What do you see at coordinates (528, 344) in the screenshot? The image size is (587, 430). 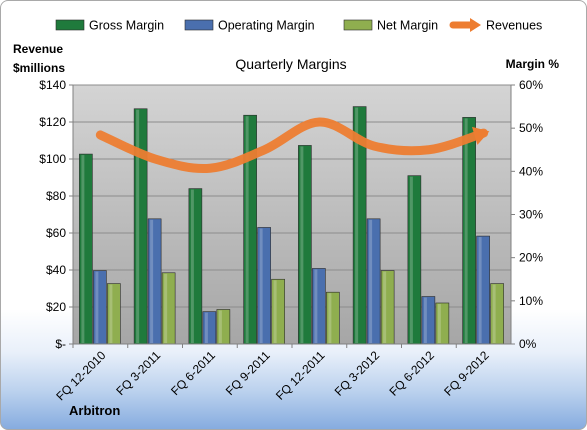 I see `y-right-tick-label: 0%` at bounding box center [528, 344].